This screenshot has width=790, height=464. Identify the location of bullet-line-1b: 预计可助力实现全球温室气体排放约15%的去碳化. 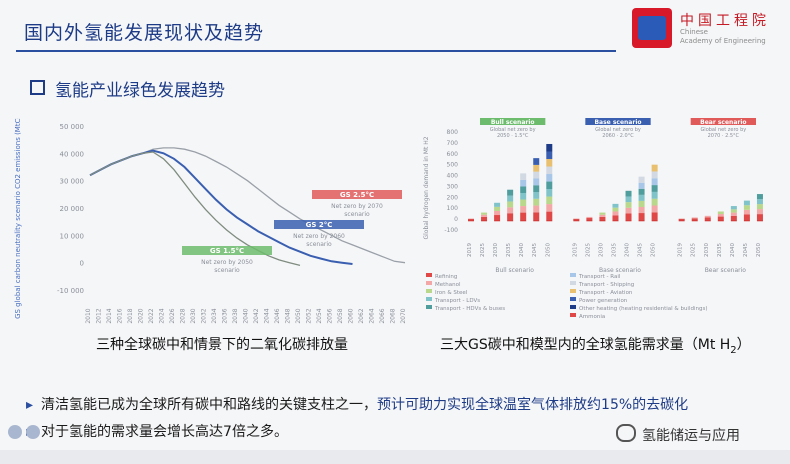
(533, 405).